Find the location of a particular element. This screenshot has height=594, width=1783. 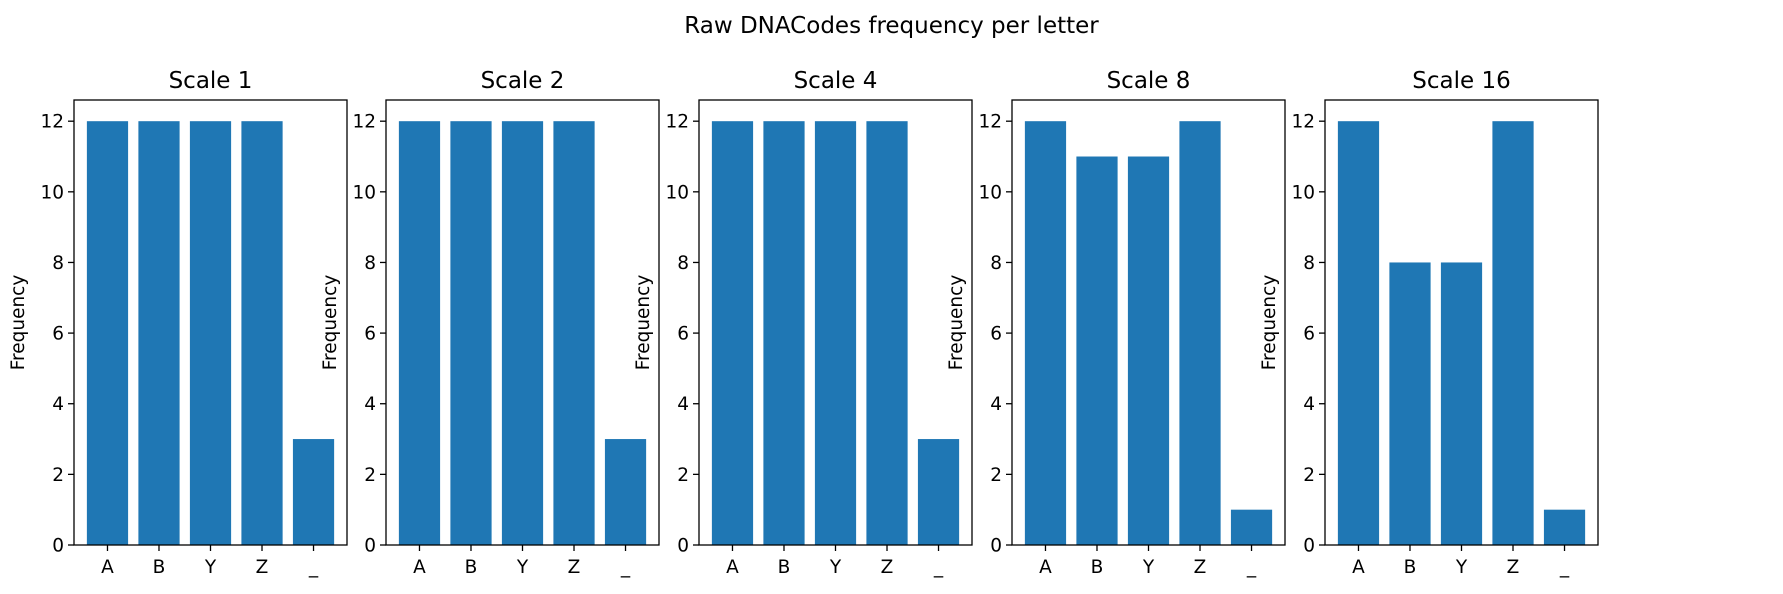

subplot-title: Scale 8 is located at coordinates (1149, 81).